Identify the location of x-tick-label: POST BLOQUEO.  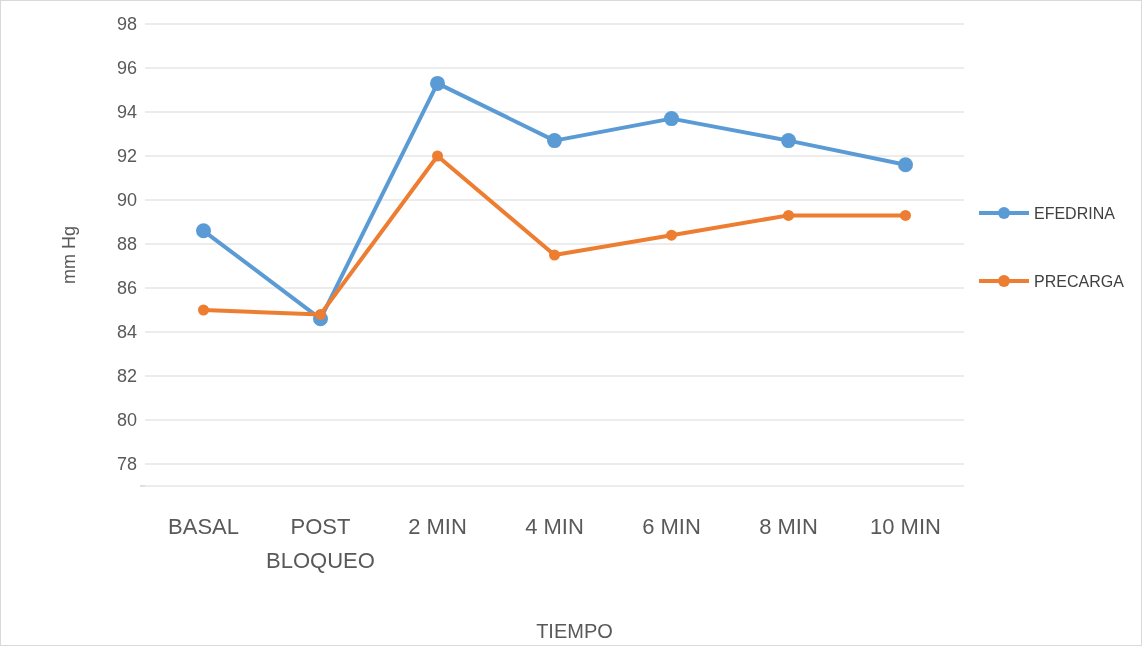
(320, 543).